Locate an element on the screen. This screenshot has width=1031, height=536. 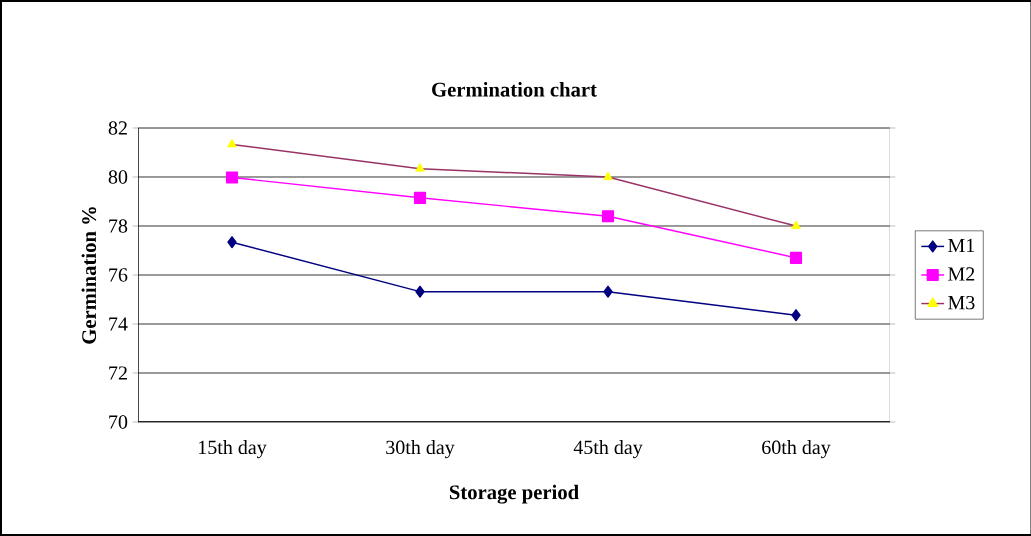
legend-label: M1 is located at coordinates (961, 245).